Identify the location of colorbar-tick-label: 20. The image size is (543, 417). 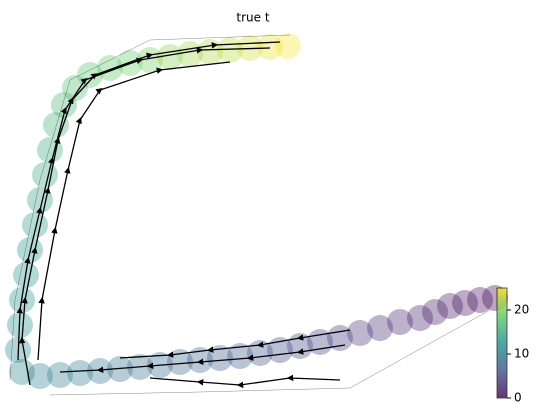
(521, 310).